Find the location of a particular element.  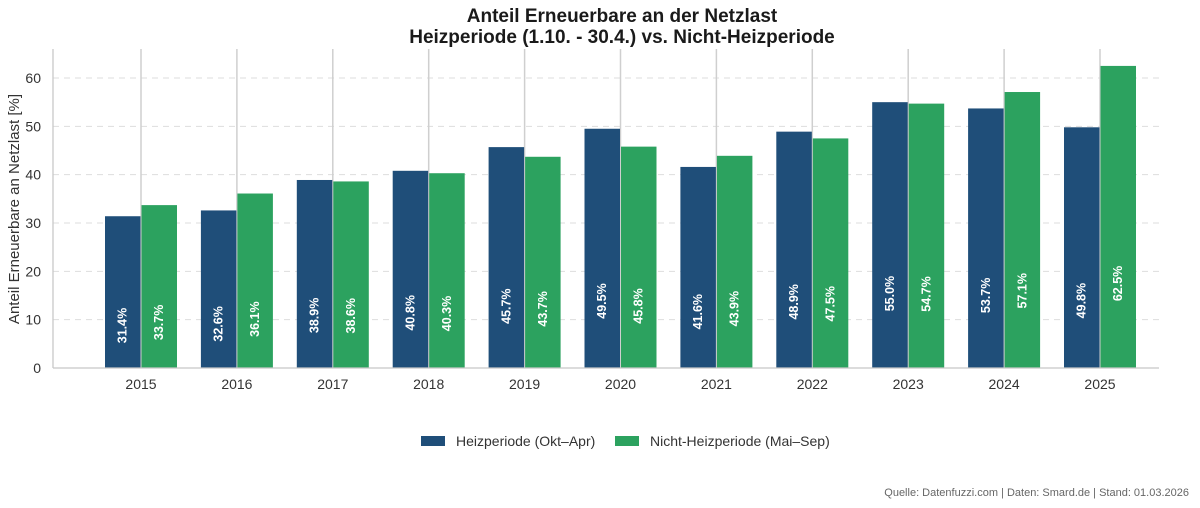

bar-nicht-heizperiode-2025 is located at coordinates (1118, 217).